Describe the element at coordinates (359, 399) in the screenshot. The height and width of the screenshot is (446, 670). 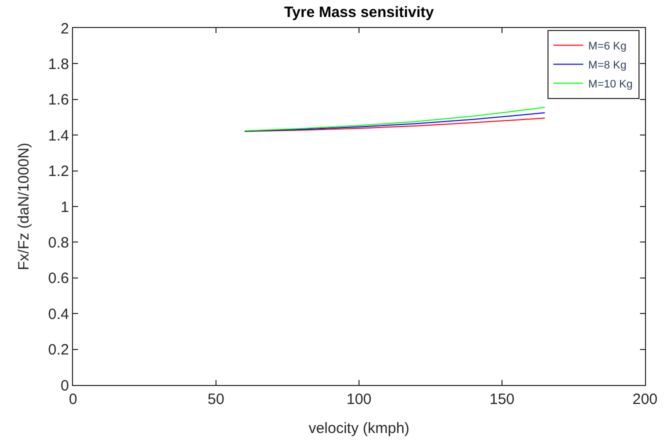
I see `x-tick-label: 100` at that location.